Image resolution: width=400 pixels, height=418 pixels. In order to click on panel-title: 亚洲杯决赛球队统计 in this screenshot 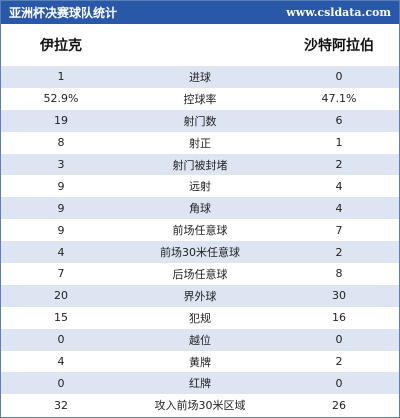, I will do `click(63, 13)`.